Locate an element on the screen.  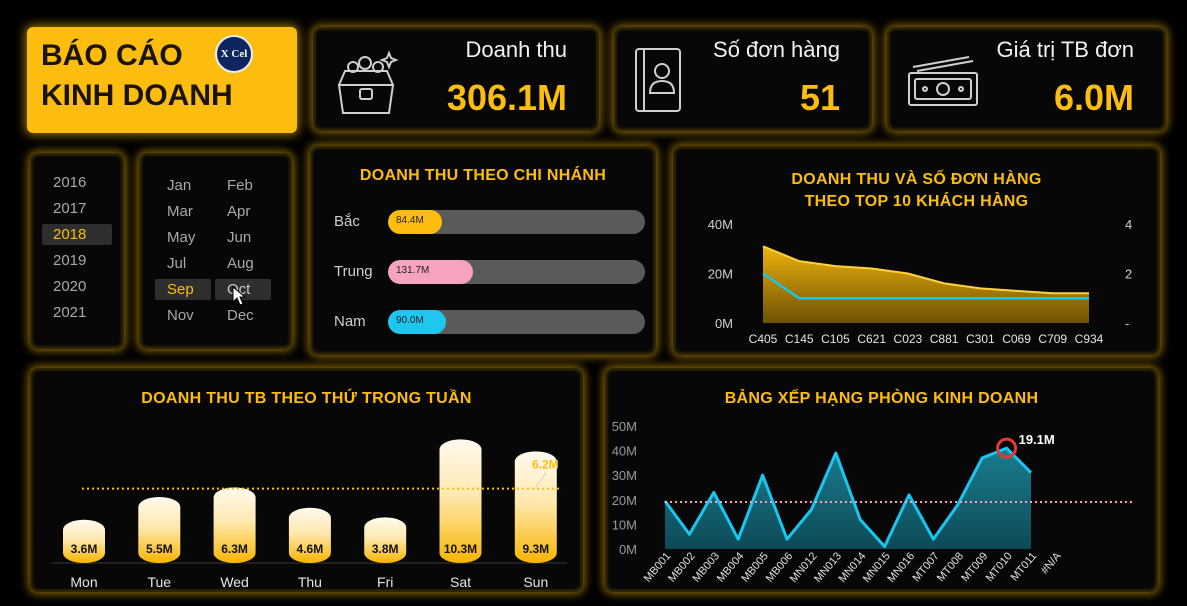
month-option-jul: Jul is located at coordinates (177, 263).